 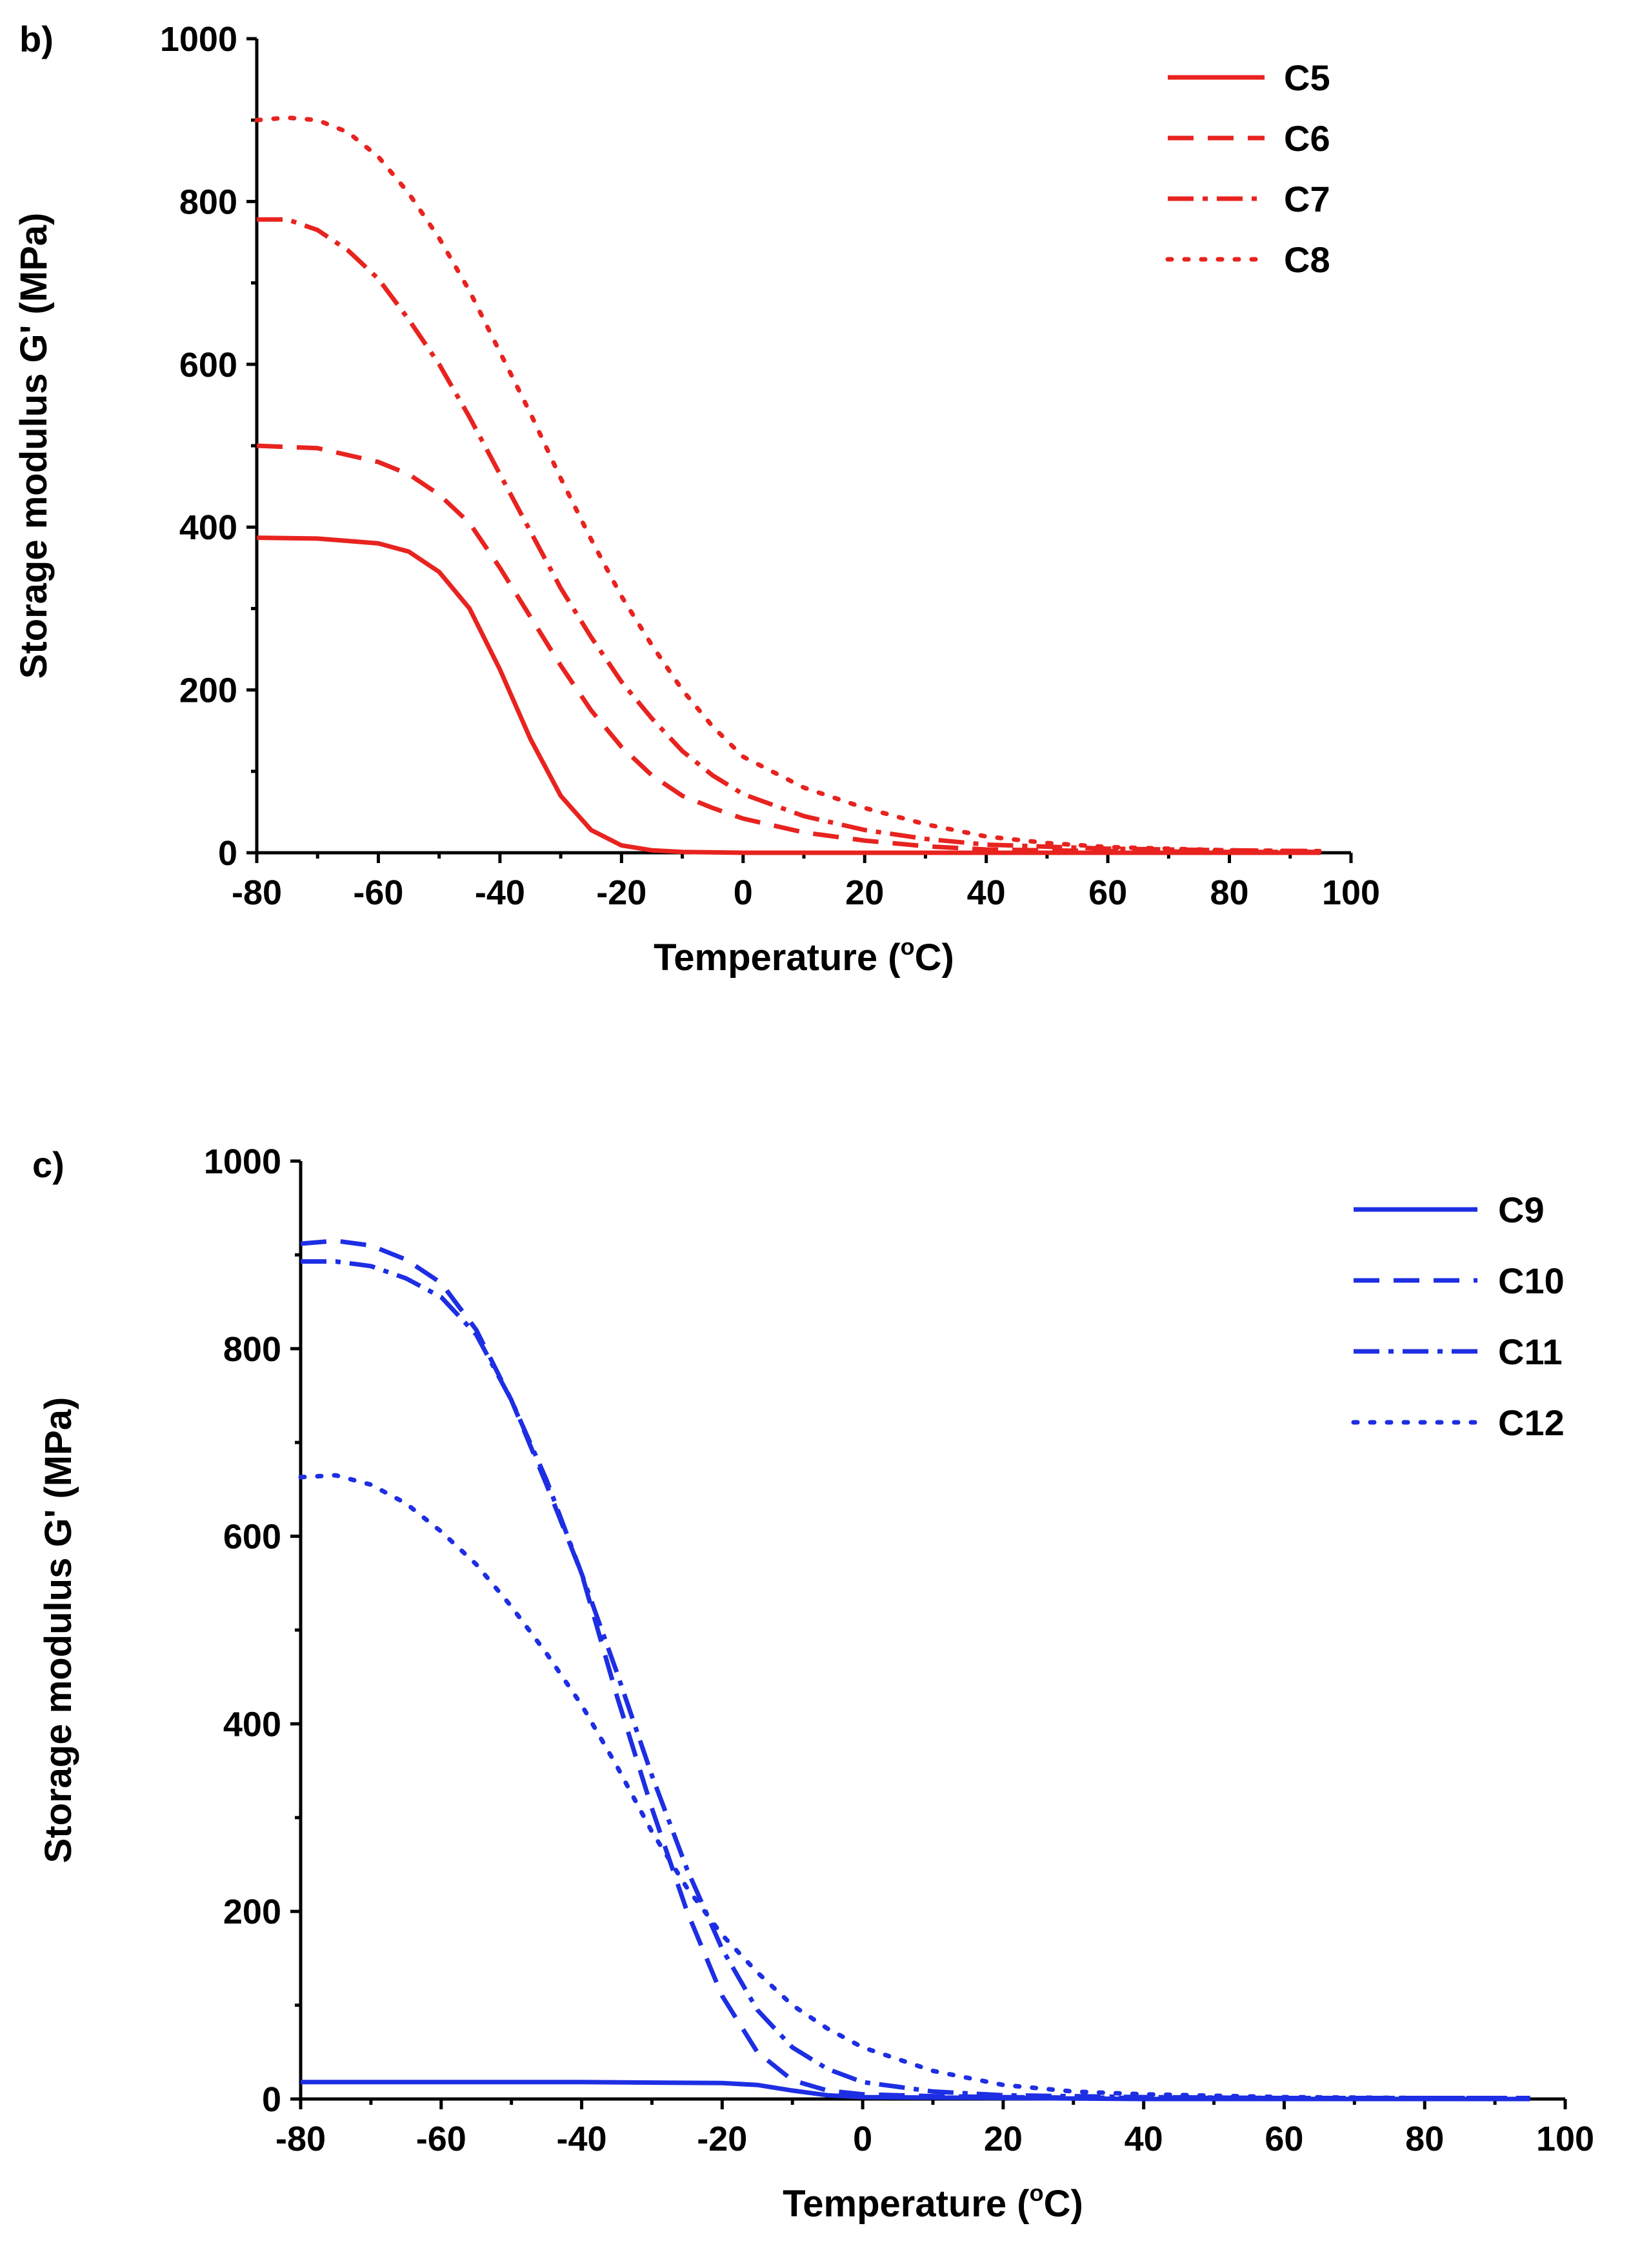 What do you see at coordinates (789, 695) in the screenshot?
I see `series-line-c5` at bounding box center [789, 695].